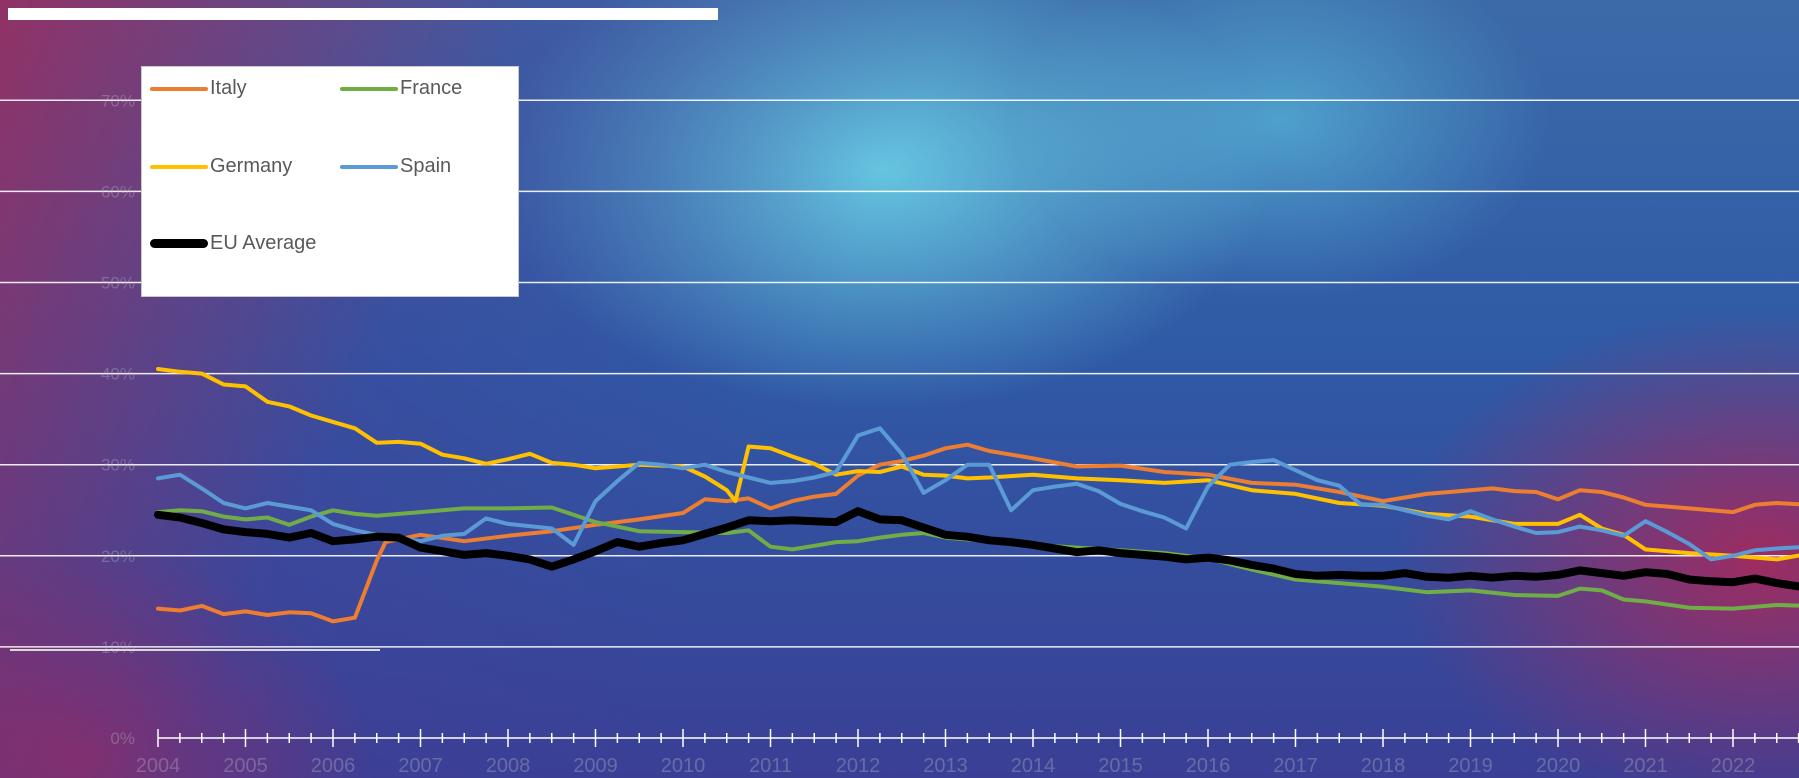 The width and height of the screenshot is (1799, 778). Describe the element at coordinates (431, 88) in the screenshot. I see `legend-label: France` at that location.